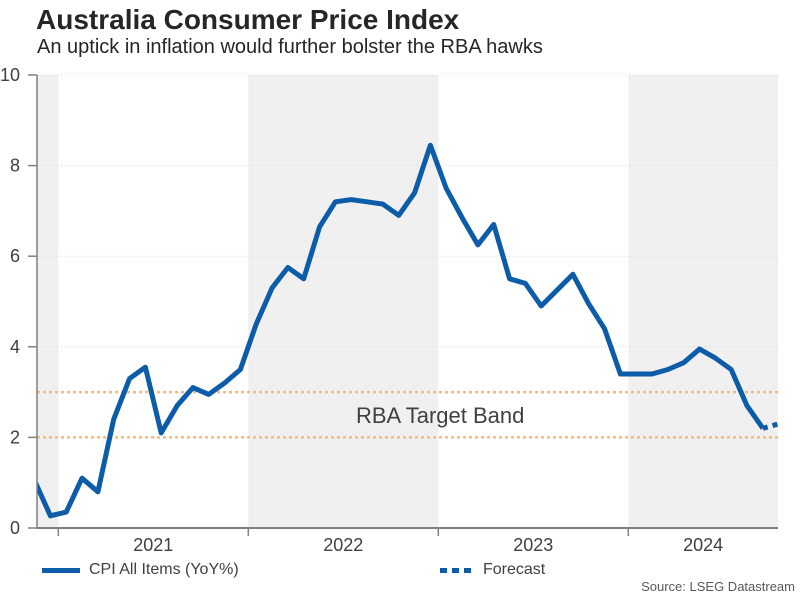 The image size is (801, 601). I want to click on shade-band-2020, so click(48, 301).